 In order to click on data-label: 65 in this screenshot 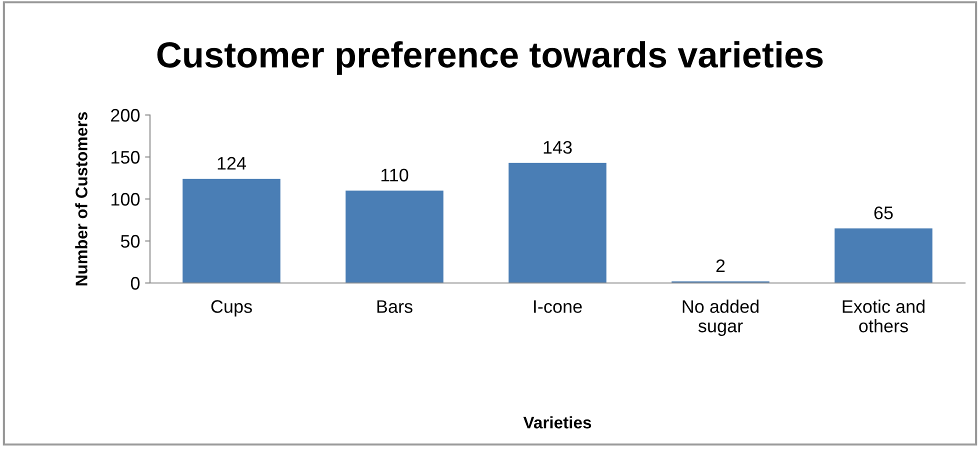, I will do `click(883, 213)`.